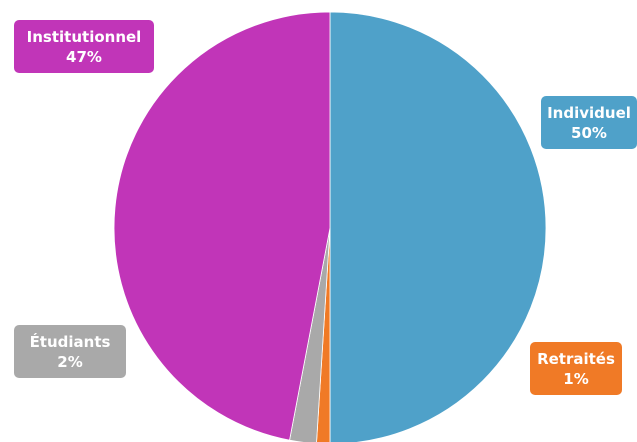 The height and width of the screenshot is (442, 637). I want to click on data-label-percent: 1%, so click(575, 379).